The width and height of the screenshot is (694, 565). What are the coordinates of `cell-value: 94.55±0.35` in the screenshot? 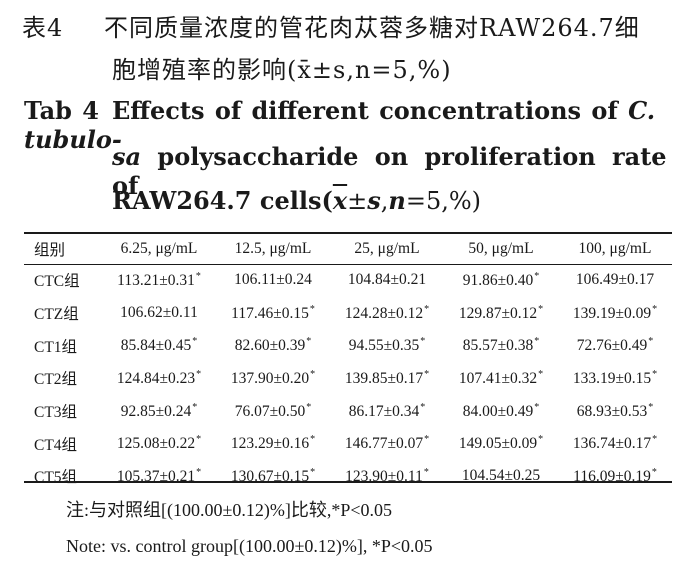 It's located at (384, 346).